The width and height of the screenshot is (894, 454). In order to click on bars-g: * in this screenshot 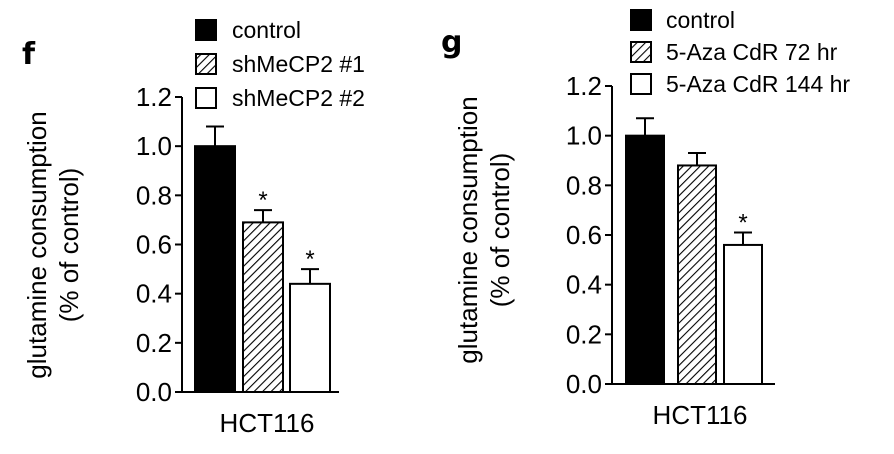, I will do `click(694, 251)`.